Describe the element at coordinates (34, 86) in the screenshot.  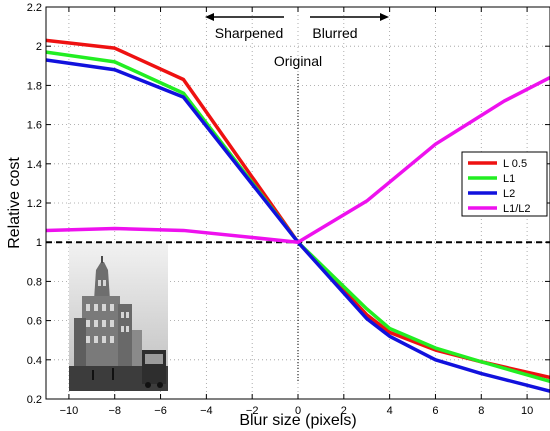
I see `y-tick-label: 1.8` at that location.